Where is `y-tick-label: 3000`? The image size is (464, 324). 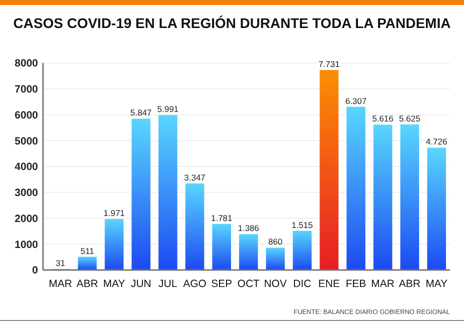
y-tick-label: 3000 is located at coordinates (26, 193).